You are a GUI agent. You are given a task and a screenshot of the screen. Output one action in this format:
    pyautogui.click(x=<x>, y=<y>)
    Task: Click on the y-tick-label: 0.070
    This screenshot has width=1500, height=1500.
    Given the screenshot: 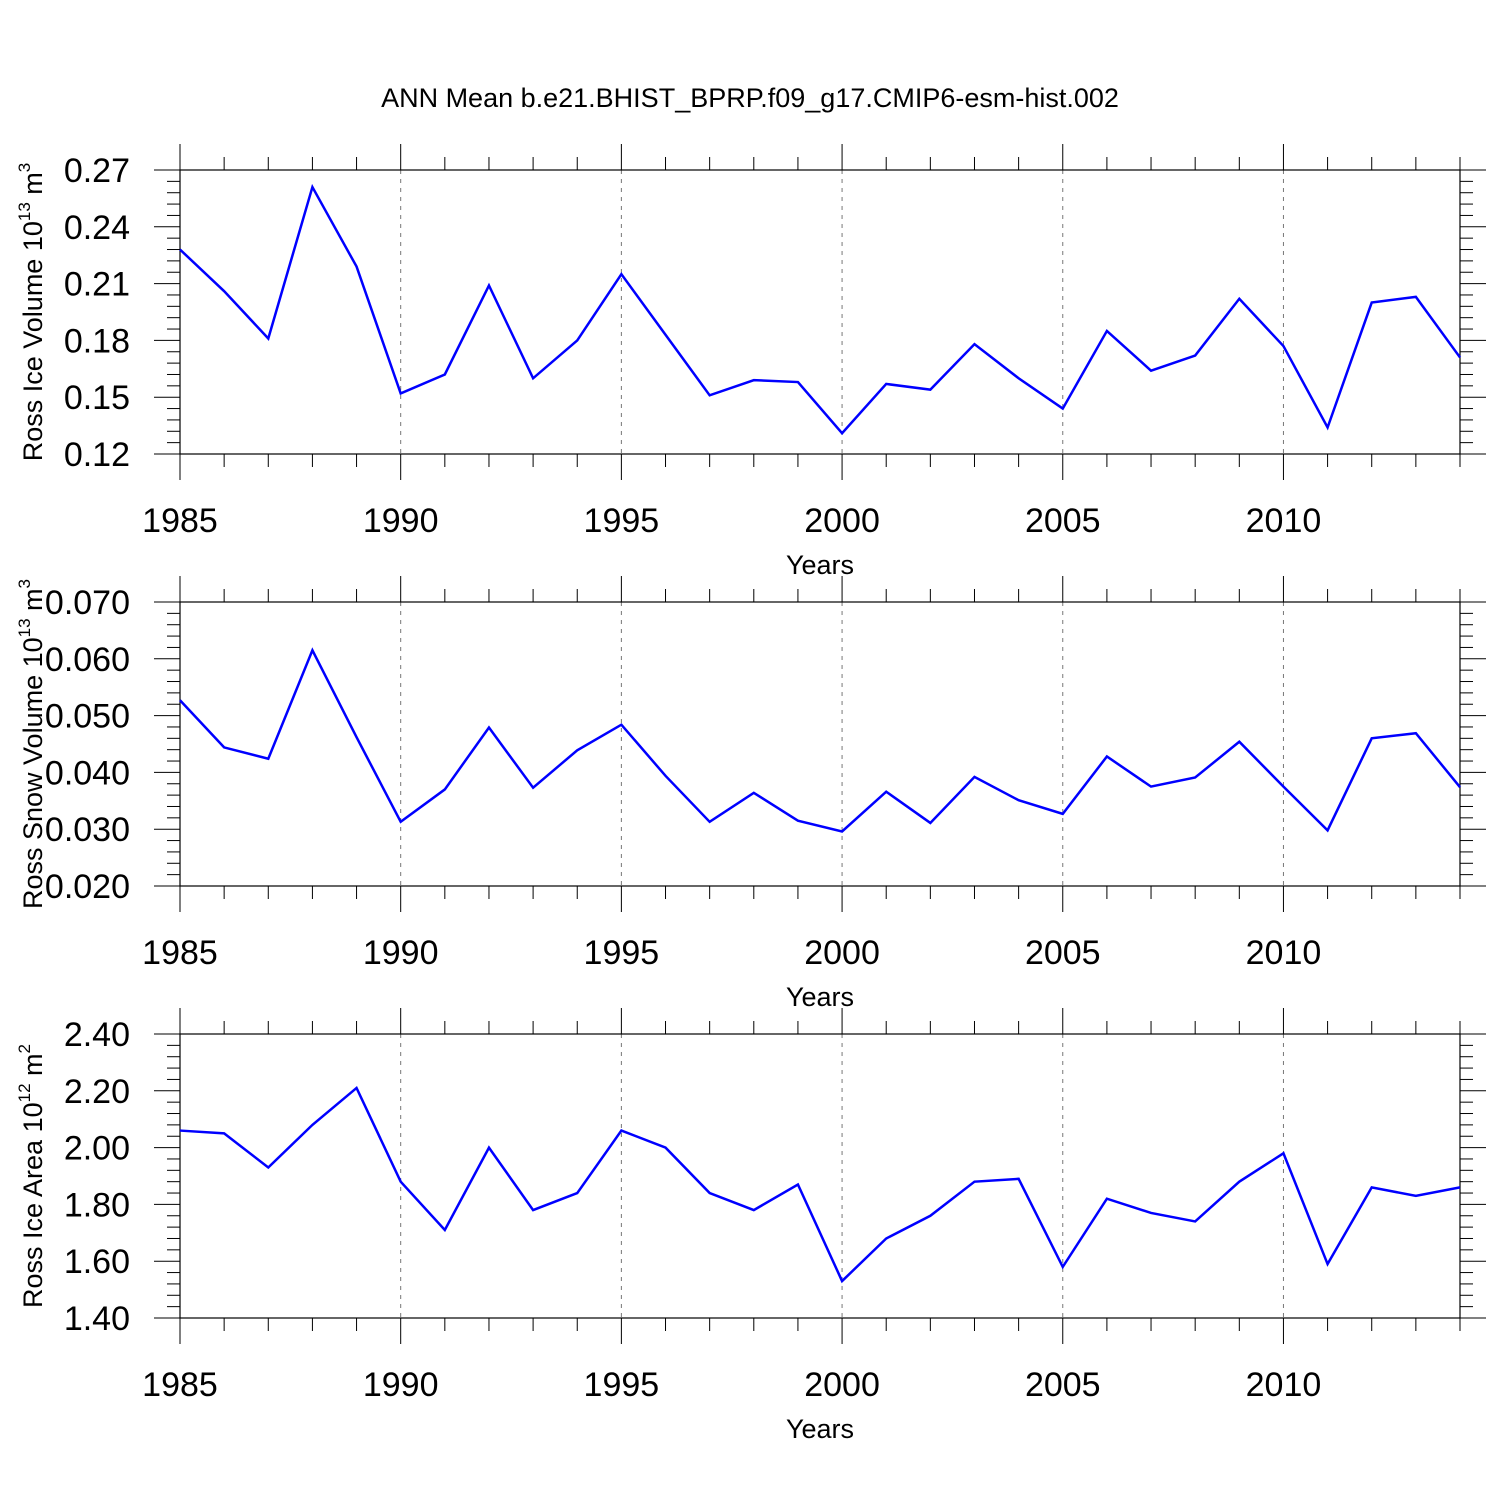 What is the action you would take?
    pyautogui.click(x=87, y=603)
    